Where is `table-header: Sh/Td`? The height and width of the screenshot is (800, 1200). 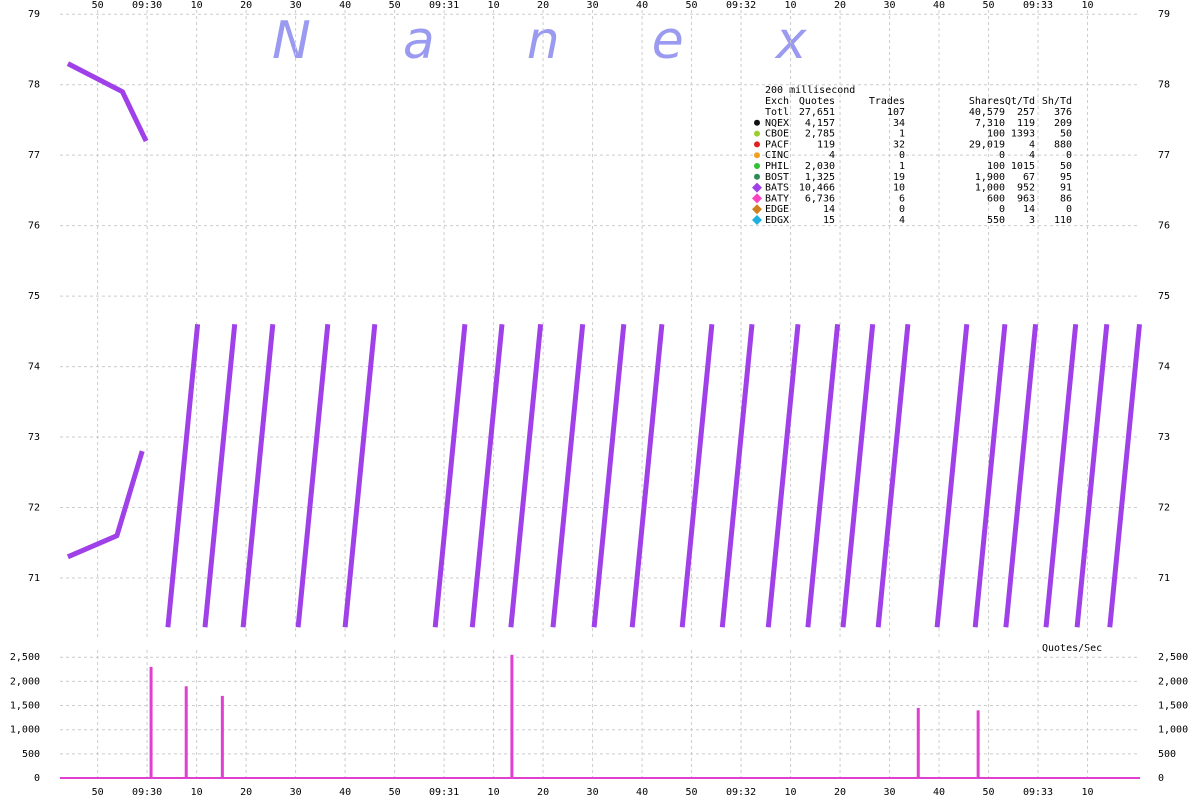 table-header: Sh/Td is located at coordinates (1057, 101).